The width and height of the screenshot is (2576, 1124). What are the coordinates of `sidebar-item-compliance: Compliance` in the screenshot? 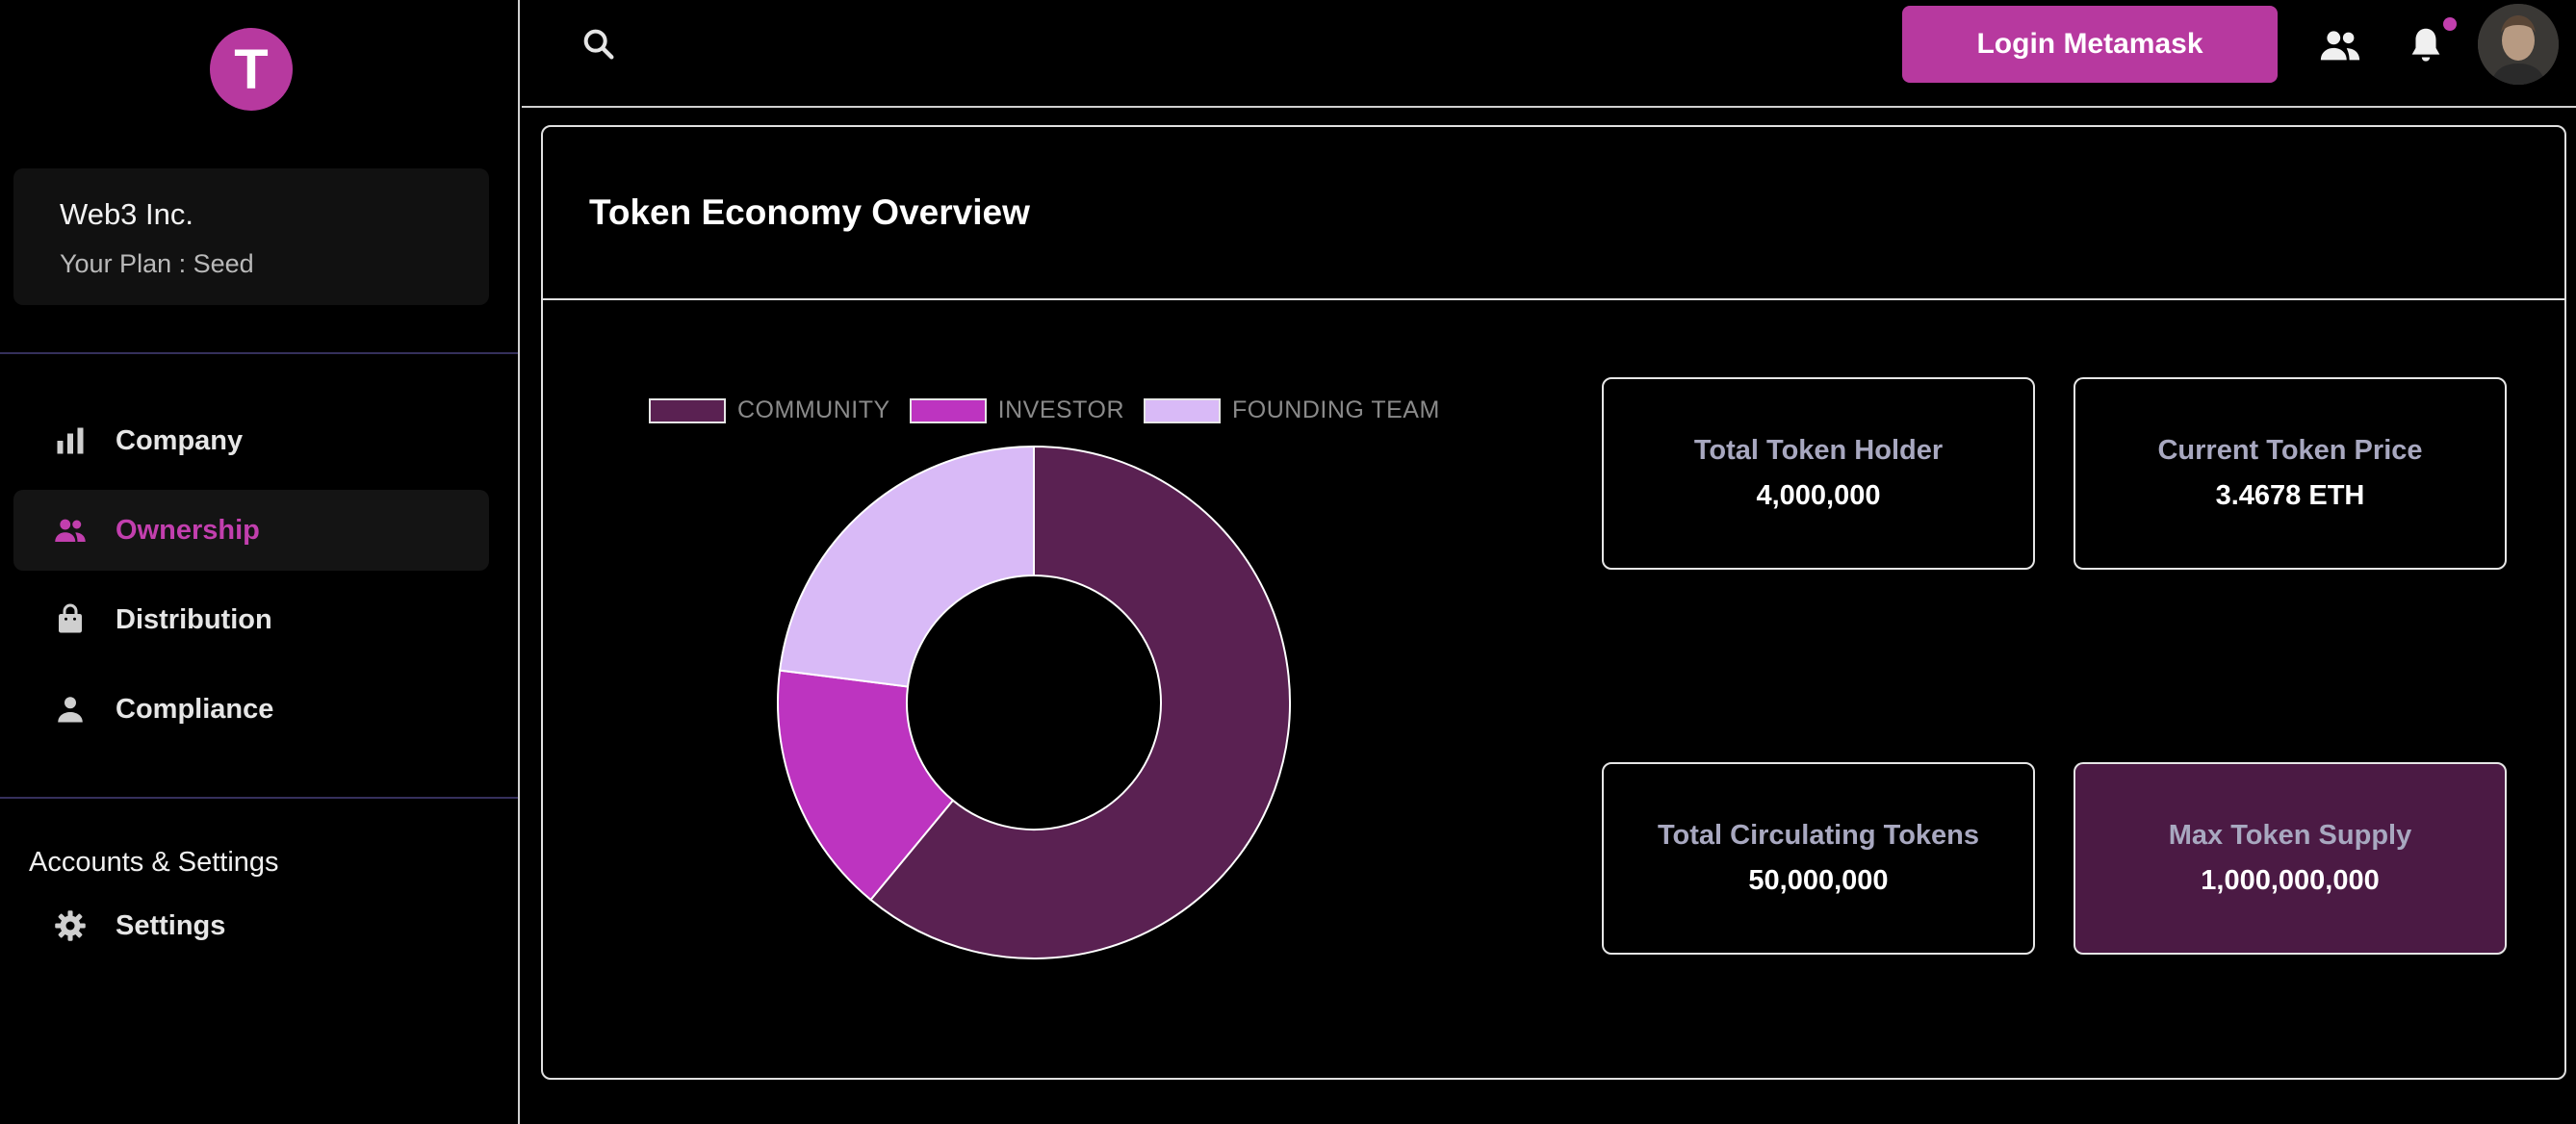 It's located at (251, 709).